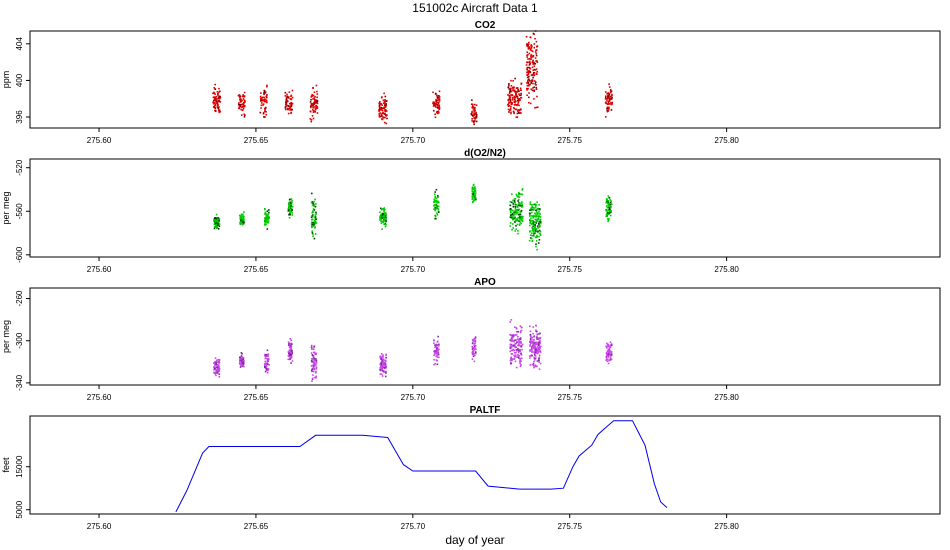 Image resolution: width=950 pixels, height=550 pixels. I want to click on y-axis-label: ppm, so click(6, 80).